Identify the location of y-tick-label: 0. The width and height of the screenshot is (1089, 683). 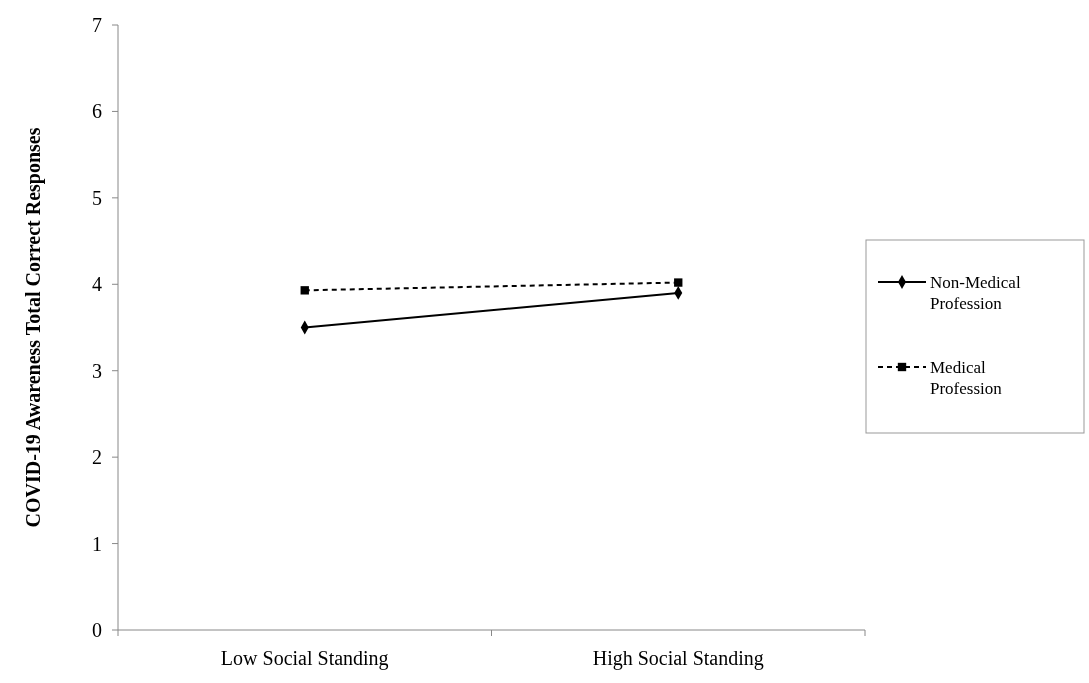
(97, 630).